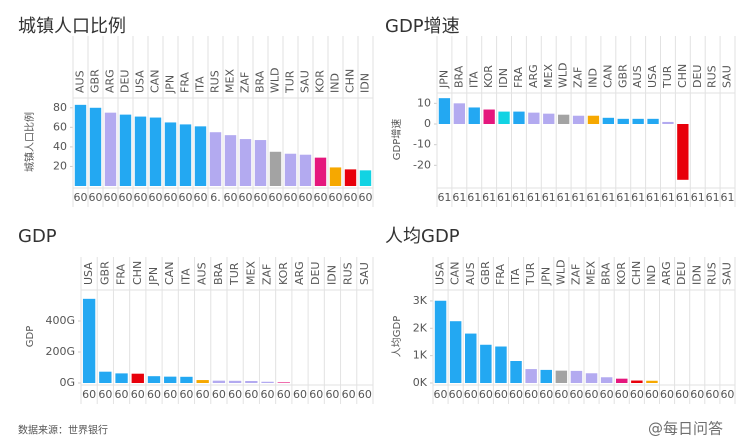  What do you see at coordinates (422, 144) in the screenshot?
I see `y-tick-label: -10` at bounding box center [422, 144].